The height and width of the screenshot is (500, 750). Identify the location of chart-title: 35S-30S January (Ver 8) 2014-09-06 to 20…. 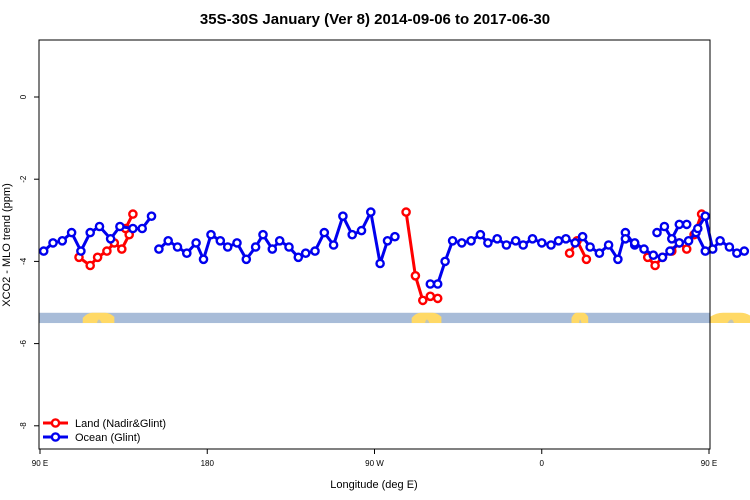
(375, 19).